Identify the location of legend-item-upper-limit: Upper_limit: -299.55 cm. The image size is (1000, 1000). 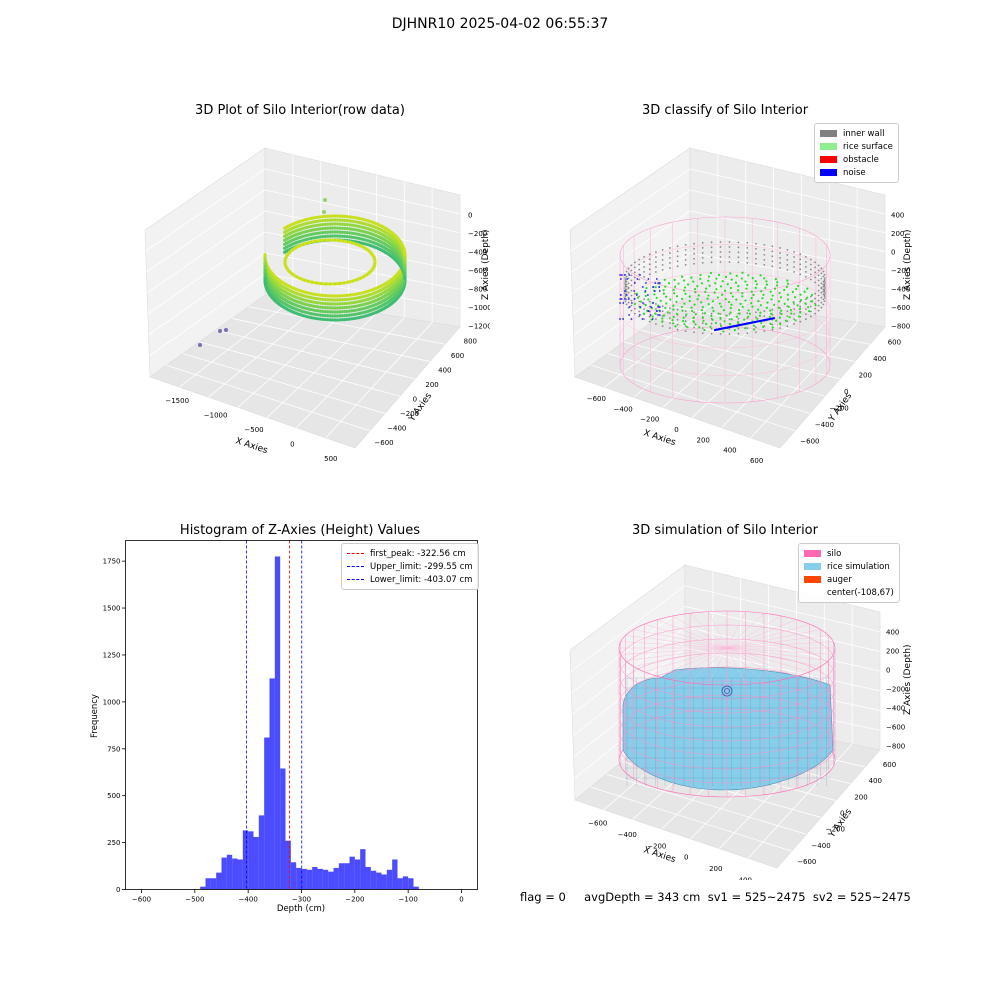
(410, 566).